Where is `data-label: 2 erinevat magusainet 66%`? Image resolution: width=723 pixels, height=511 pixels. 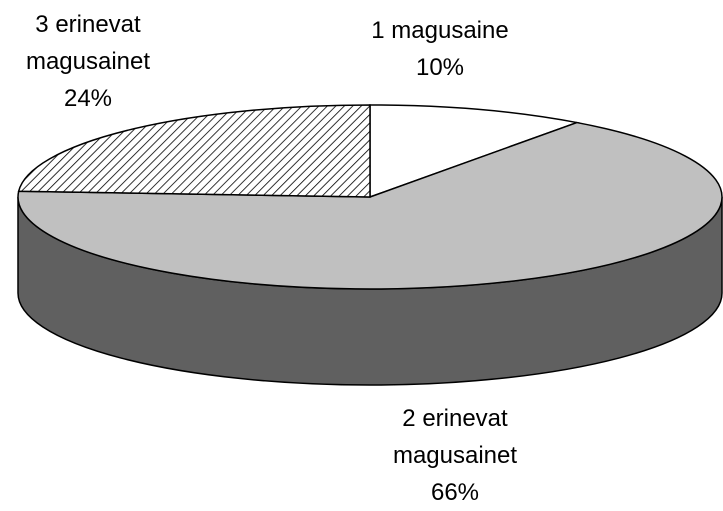
data-label: 2 erinevat magusainet 66% is located at coordinates (455, 455).